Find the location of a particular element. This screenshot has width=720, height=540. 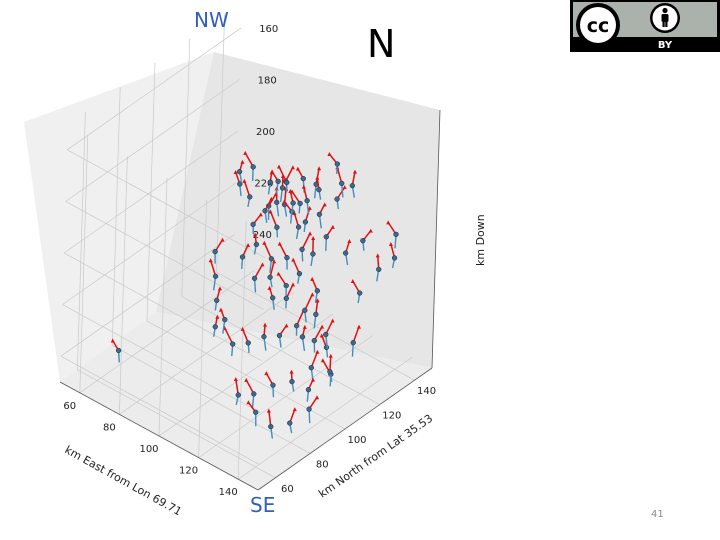

x-tick-label: 120 is located at coordinates (188, 471).